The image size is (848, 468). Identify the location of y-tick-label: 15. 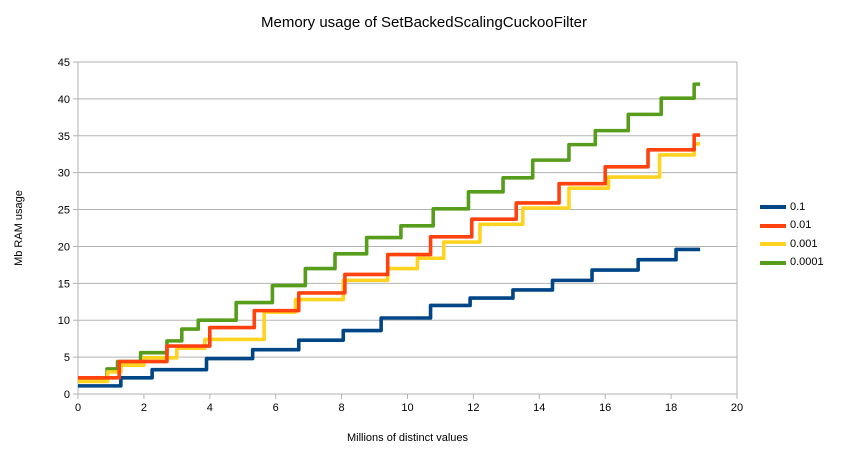
(64, 284).